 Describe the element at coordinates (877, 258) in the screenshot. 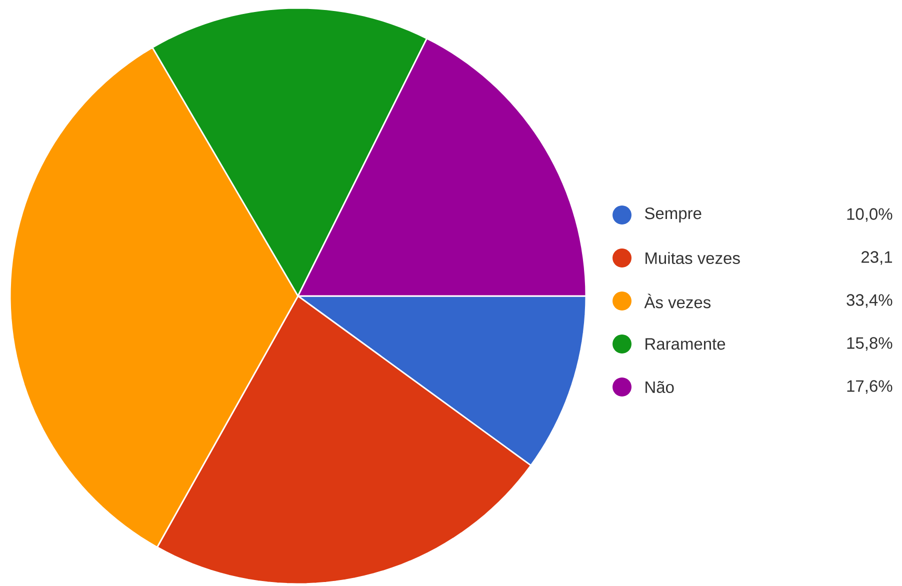

I see `data-label: 23,1` at that location.